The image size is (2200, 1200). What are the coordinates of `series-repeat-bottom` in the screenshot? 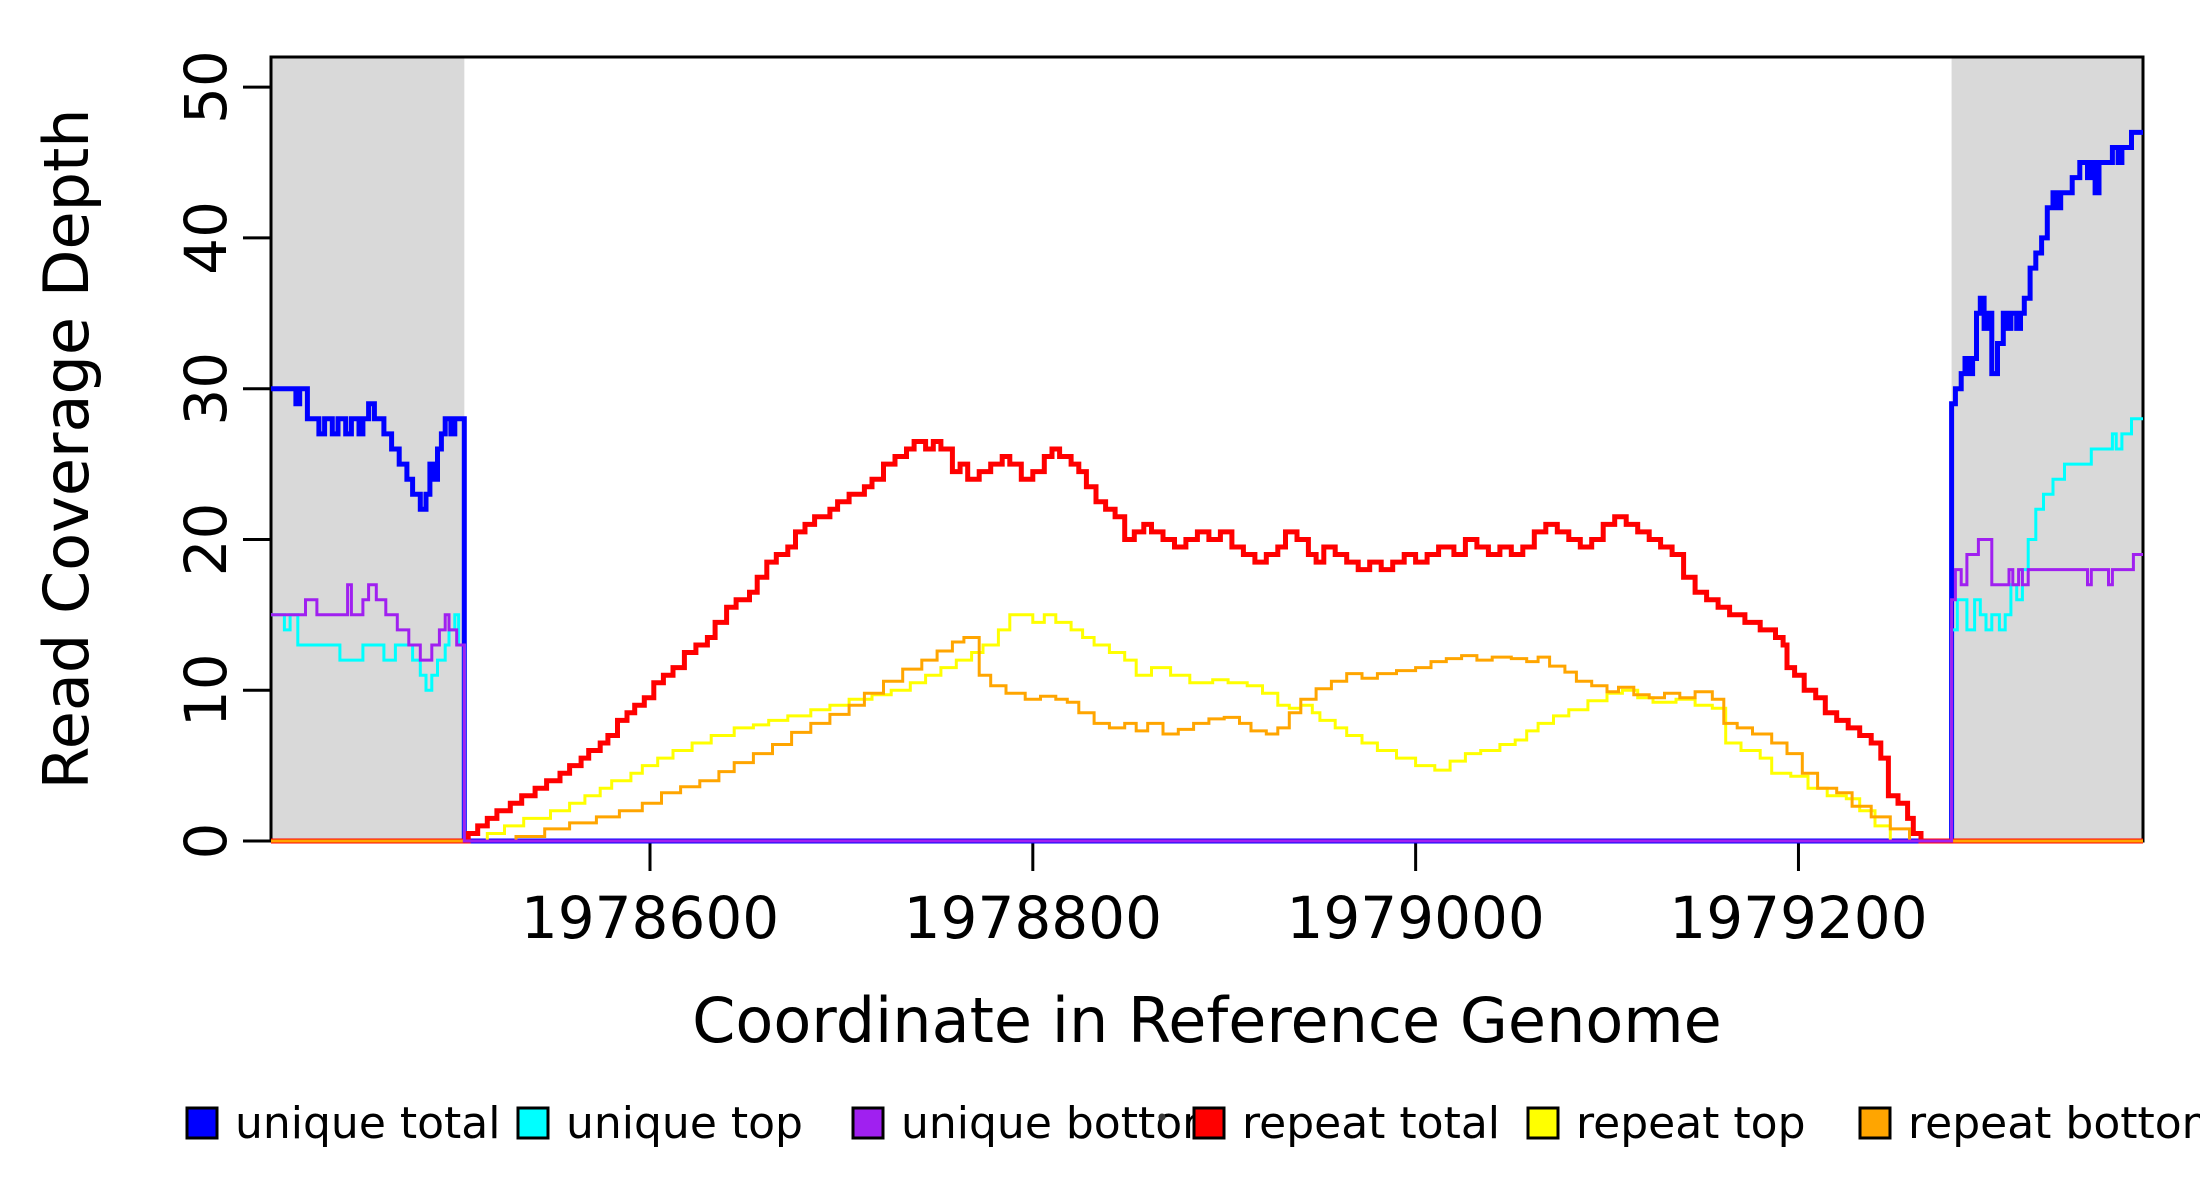 It's located at (1207, 739).